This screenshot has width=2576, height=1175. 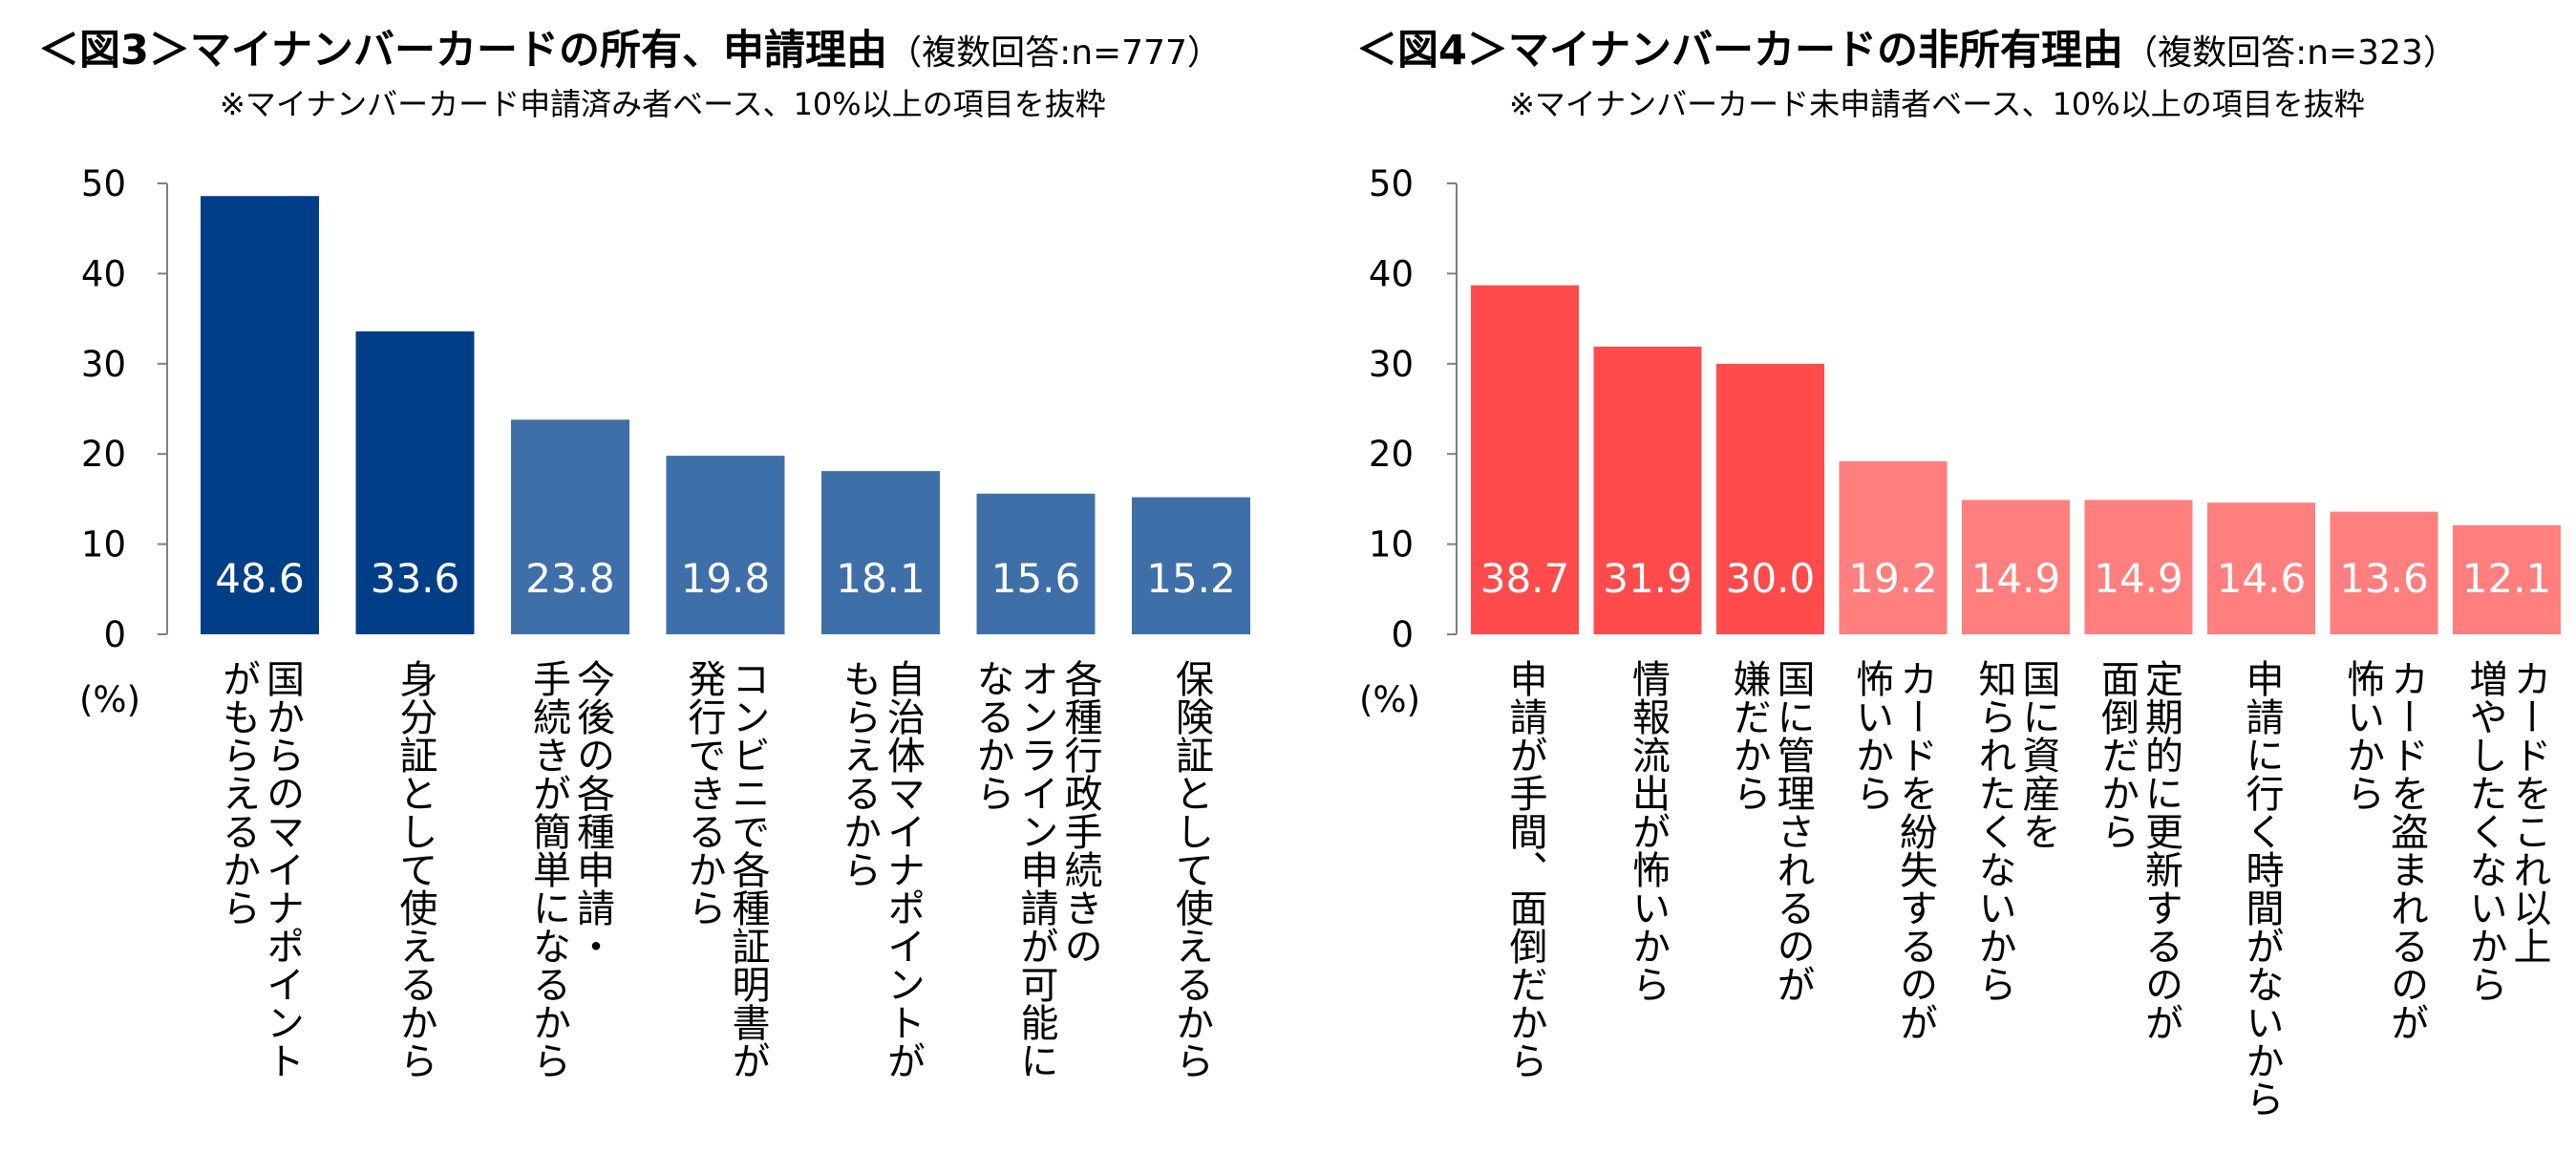 What do you see at coordinates (2262, 888) in the screenshot?
I see `x-category-label: 申請に行く時間がないから` at bounding box center [2262, 888].